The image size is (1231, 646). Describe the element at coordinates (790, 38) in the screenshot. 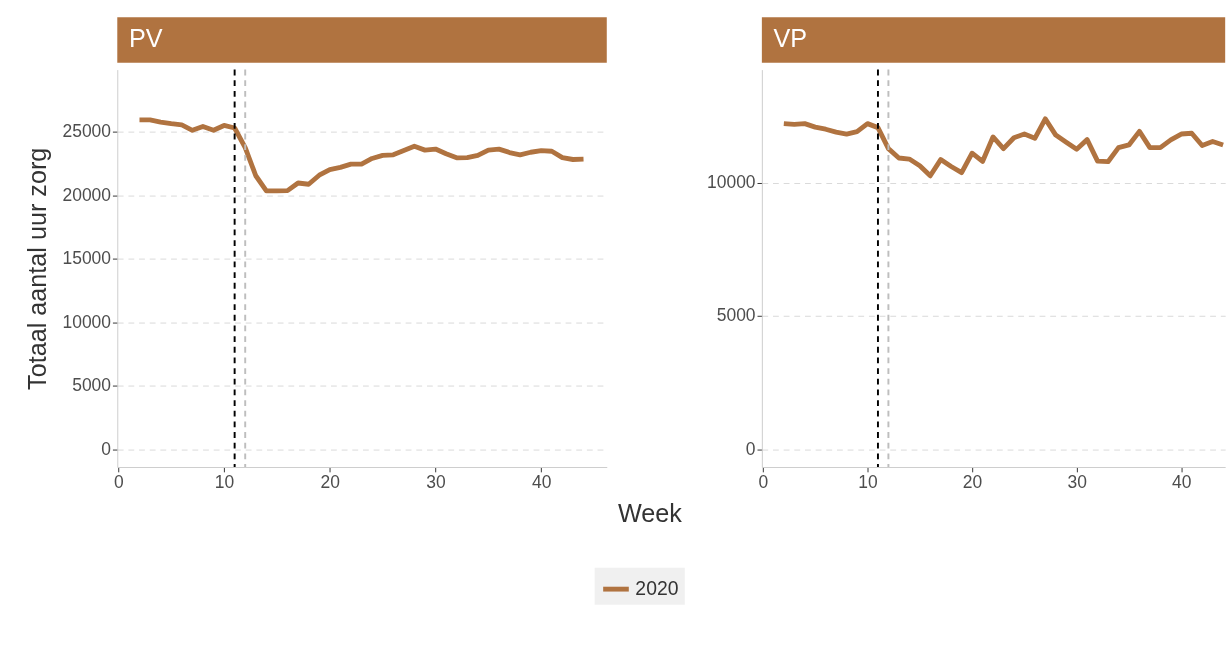

I see `chart-title: VP` at that location.